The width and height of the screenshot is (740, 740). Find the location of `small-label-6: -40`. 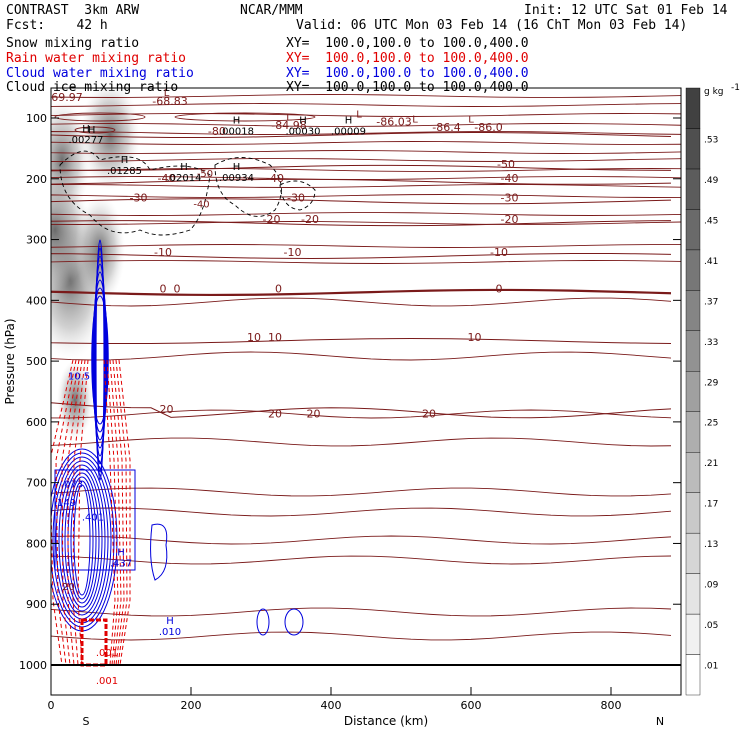

small-label-6: -40 is located at coordinates (201, 204).